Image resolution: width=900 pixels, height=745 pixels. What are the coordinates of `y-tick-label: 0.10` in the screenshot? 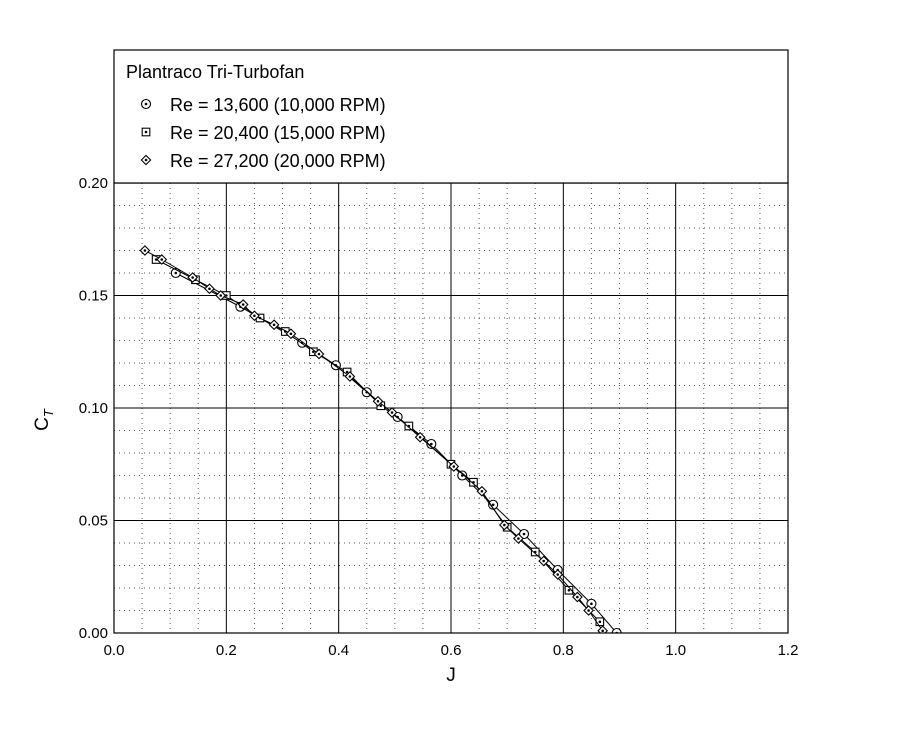 It's located at (93, 408).